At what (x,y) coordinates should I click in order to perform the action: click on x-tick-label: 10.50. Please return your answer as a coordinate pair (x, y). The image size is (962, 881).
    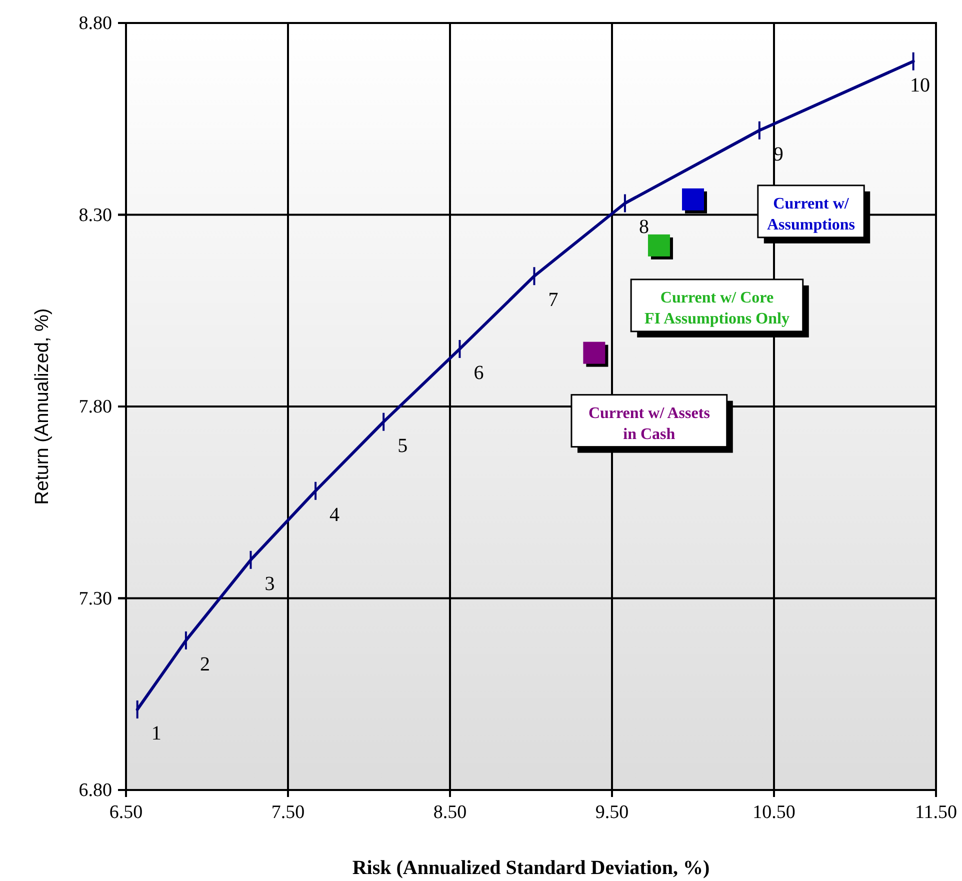
    Looking at the image, I should click on (774, 812).